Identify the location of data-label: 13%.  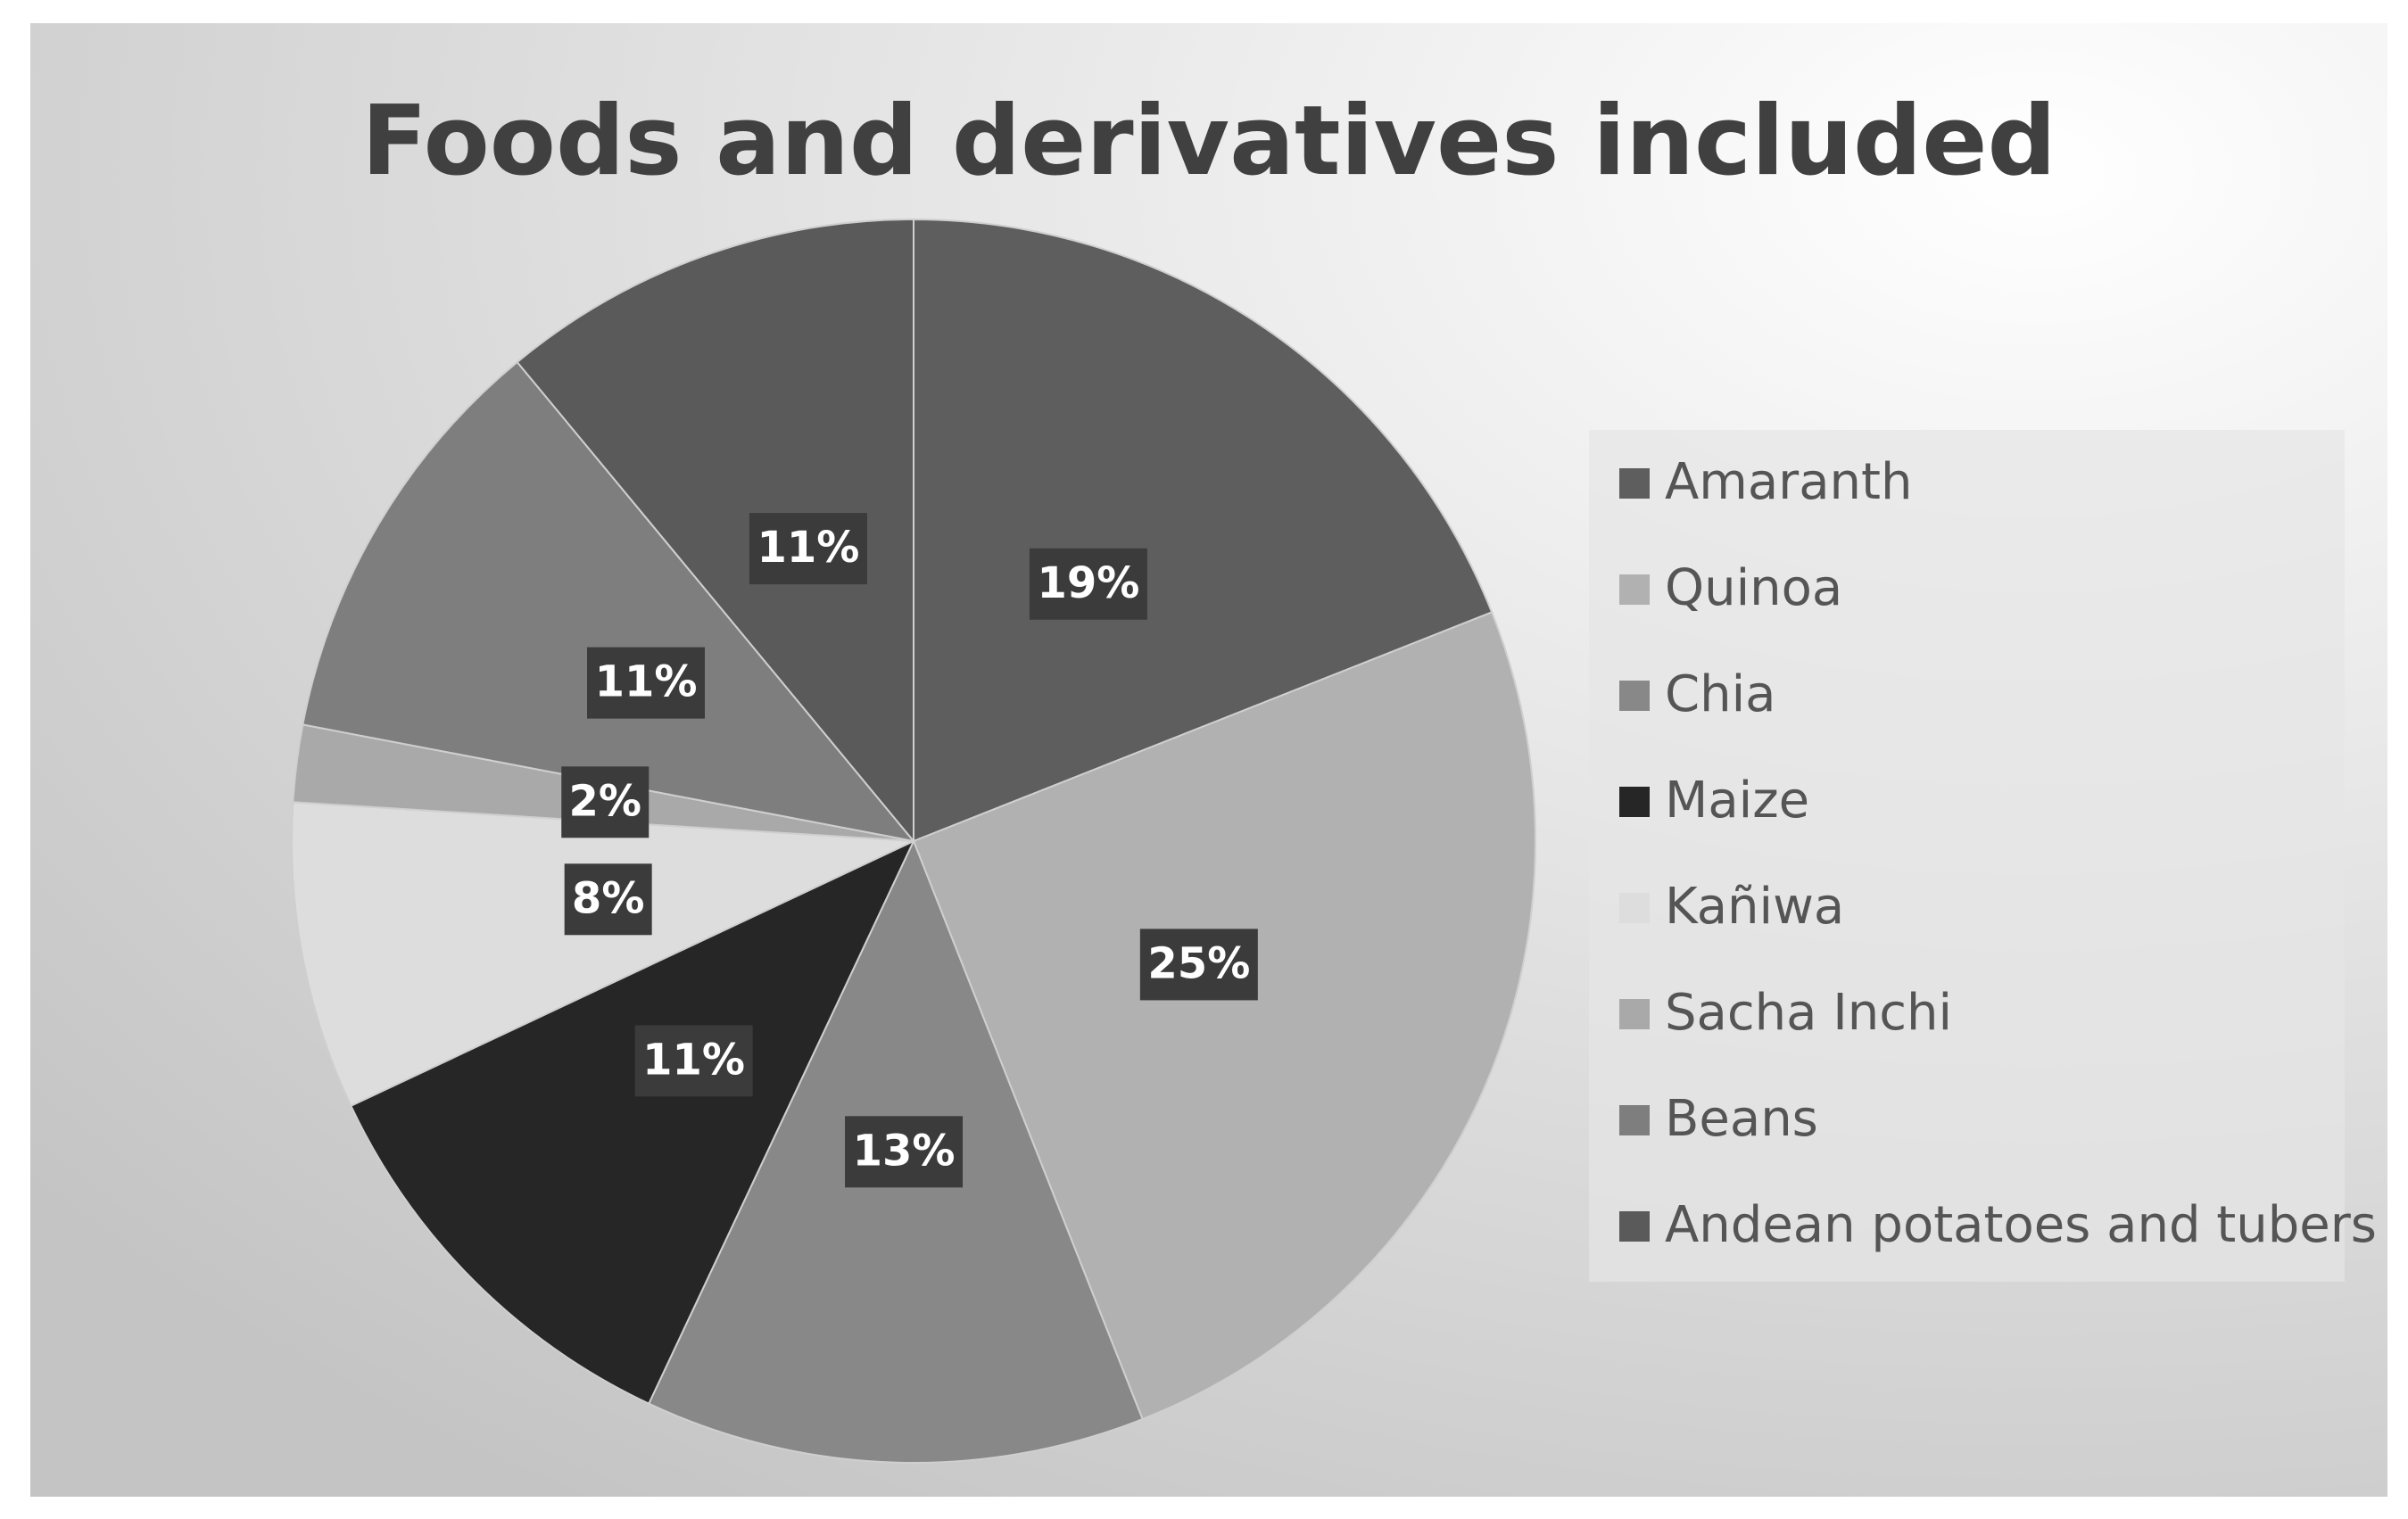
(904, 1151).